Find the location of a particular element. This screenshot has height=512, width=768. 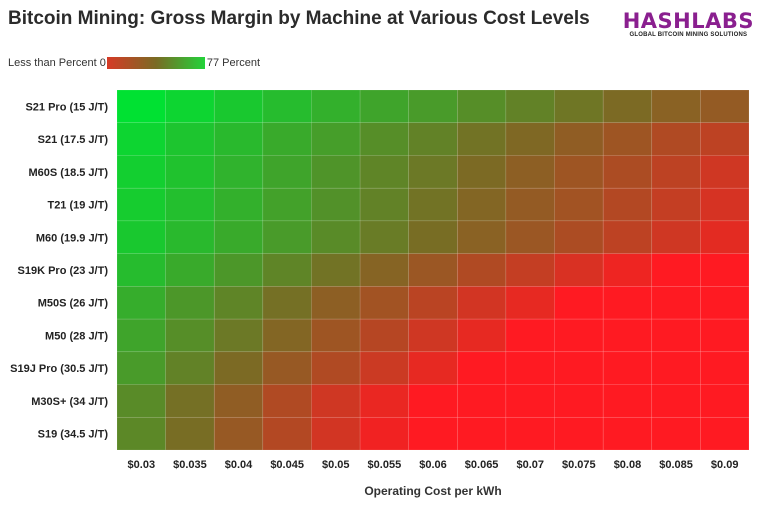

x-tick-label: $0.05 is located at coordinates (336, 465).